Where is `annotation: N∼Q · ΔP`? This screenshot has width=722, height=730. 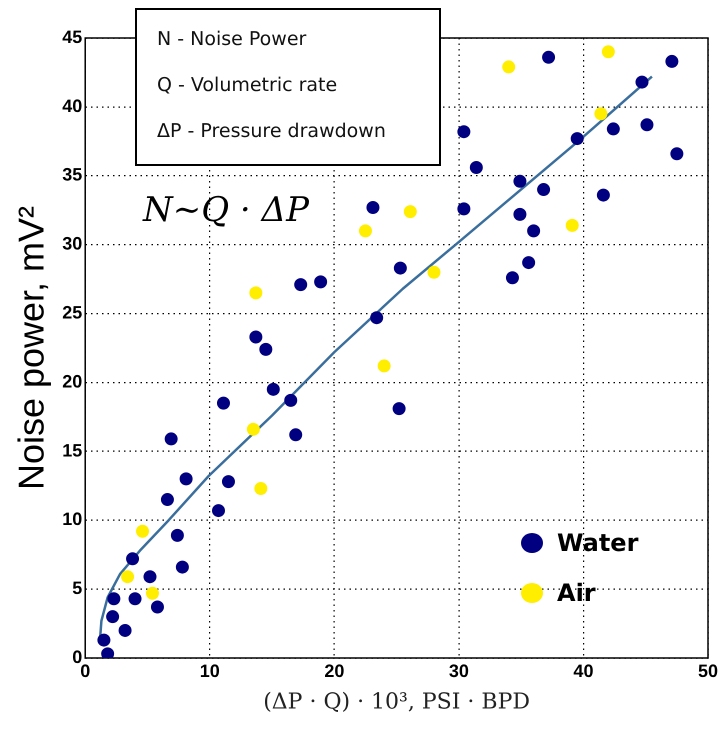 annotation: N∼Q · ΔP is located at coordinates (226, 210).